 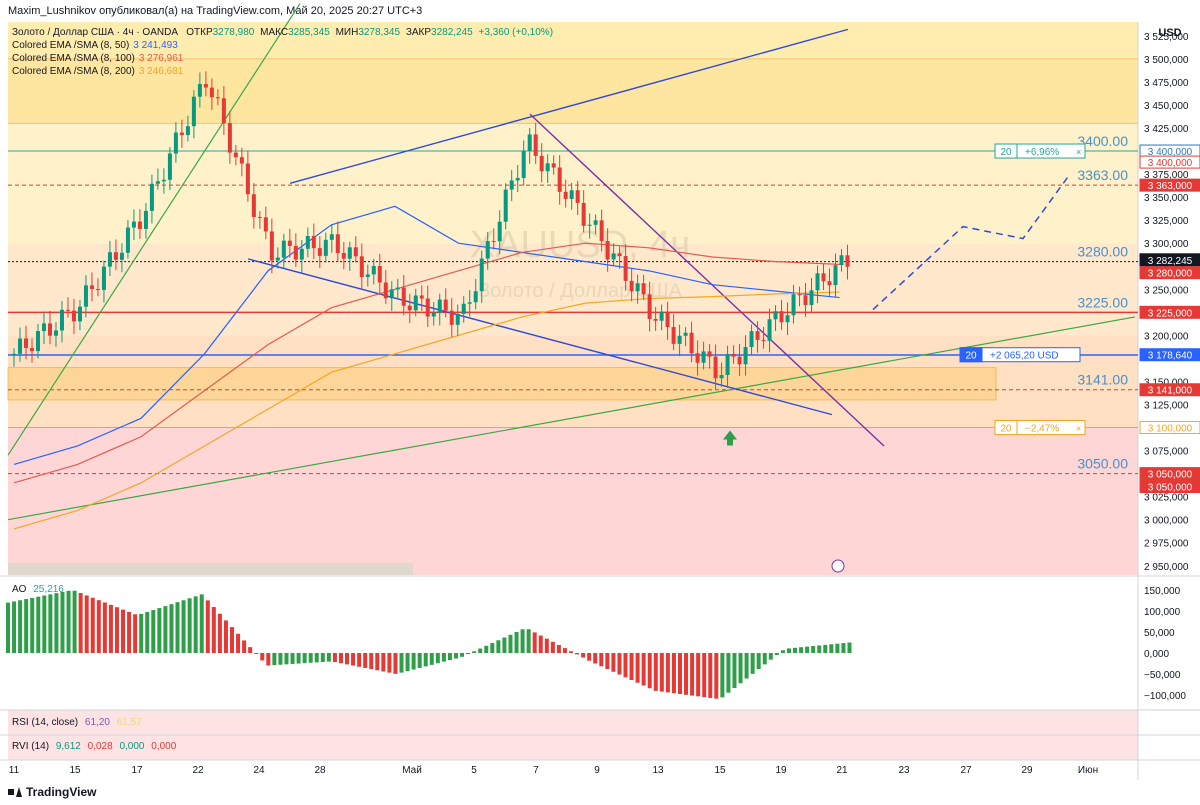 I want to click on trendline-green-steep, so click(x=154, y=229).